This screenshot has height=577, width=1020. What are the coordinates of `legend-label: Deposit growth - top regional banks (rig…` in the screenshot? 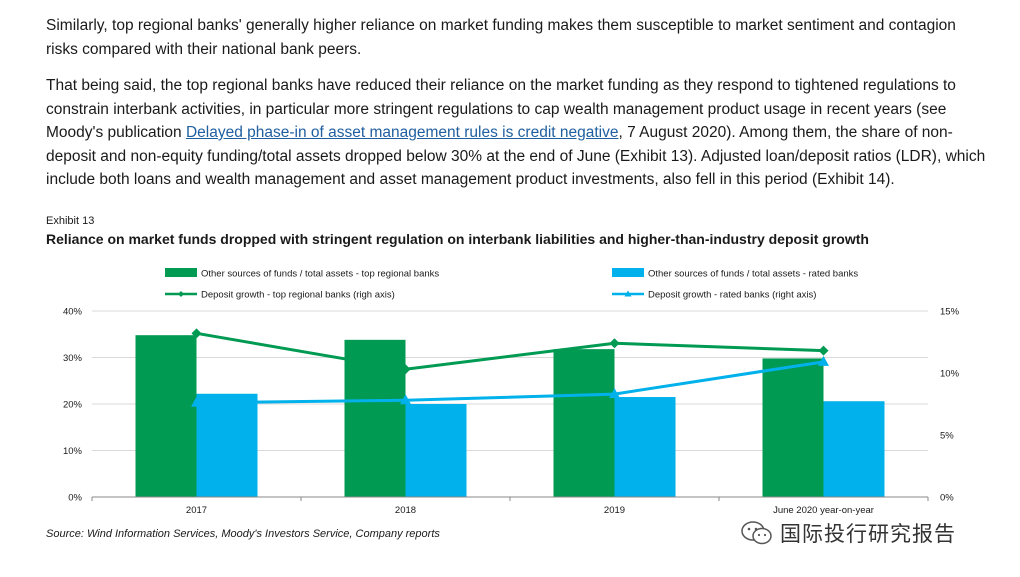 It's located at (298, 295).